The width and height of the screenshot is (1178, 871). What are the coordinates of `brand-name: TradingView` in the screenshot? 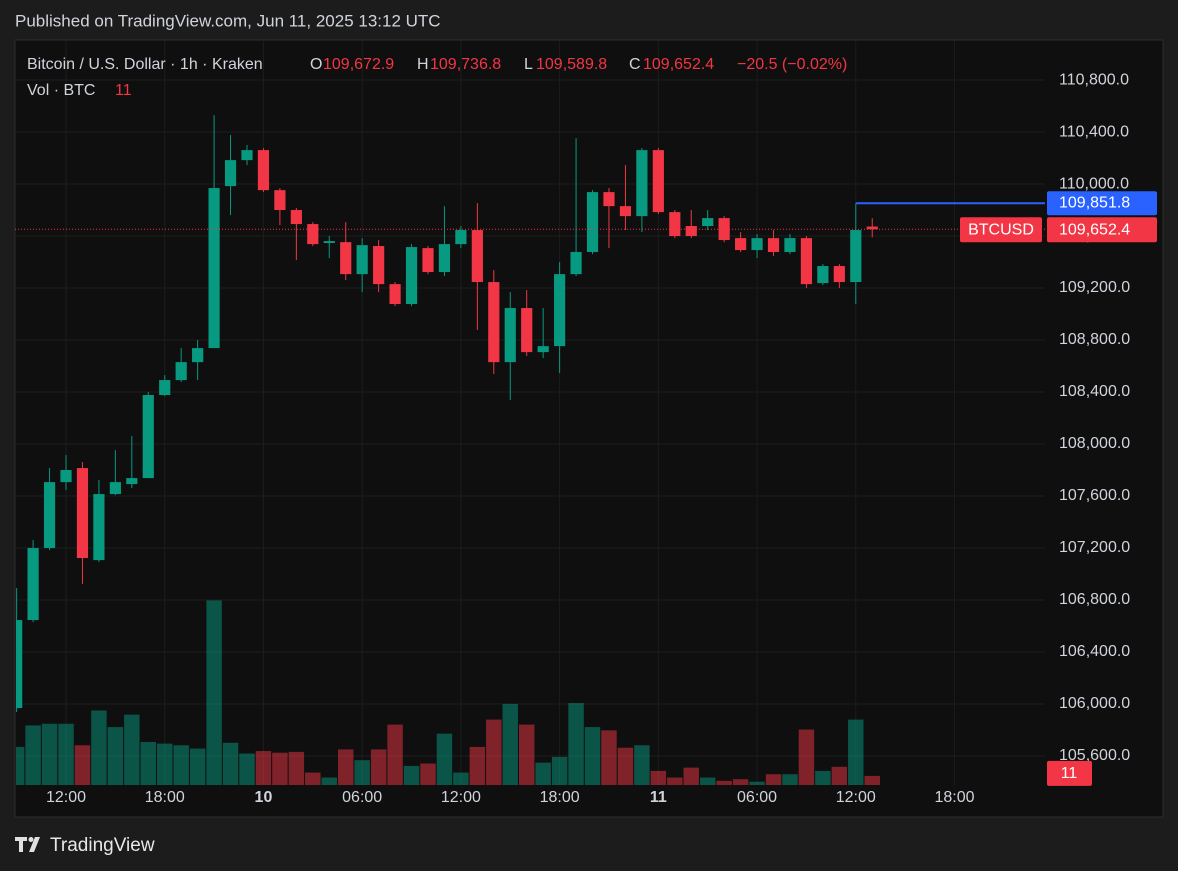 It's located at (102, 845).